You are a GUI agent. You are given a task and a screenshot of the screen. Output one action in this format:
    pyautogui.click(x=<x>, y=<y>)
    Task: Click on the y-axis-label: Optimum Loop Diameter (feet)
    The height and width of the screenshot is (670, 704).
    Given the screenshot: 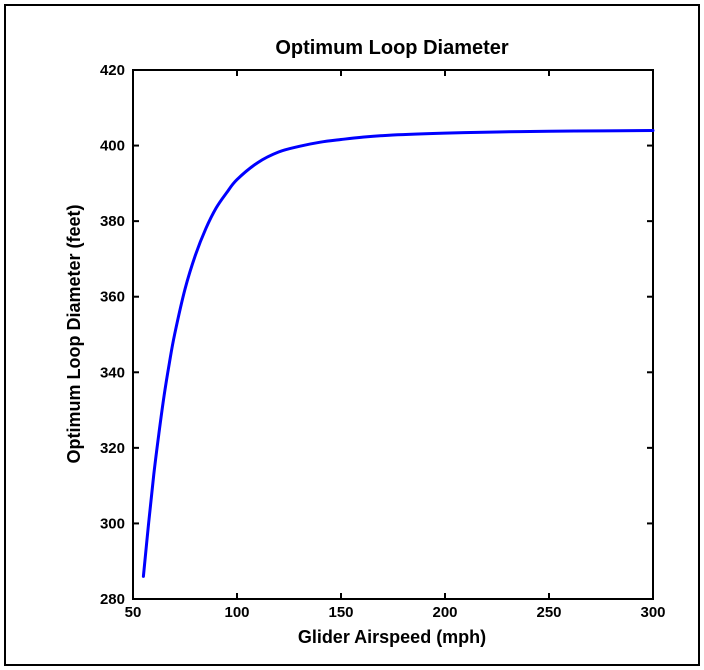 What is the action you would take?
    pyautogui.click(x=74, y=333)
    